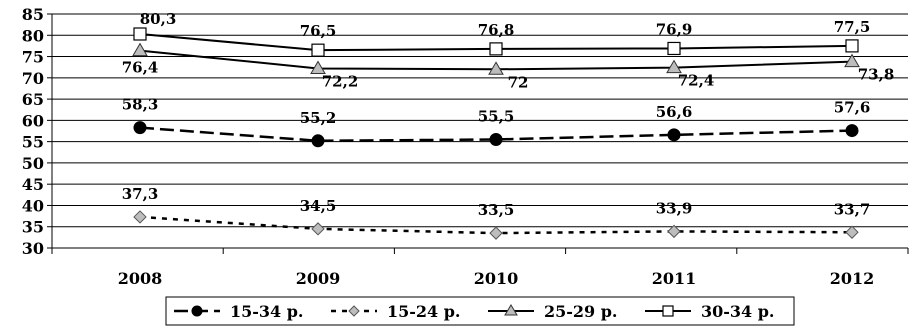  I want to click on data-label-15-34-2008: 58,3, so click(140, 105).